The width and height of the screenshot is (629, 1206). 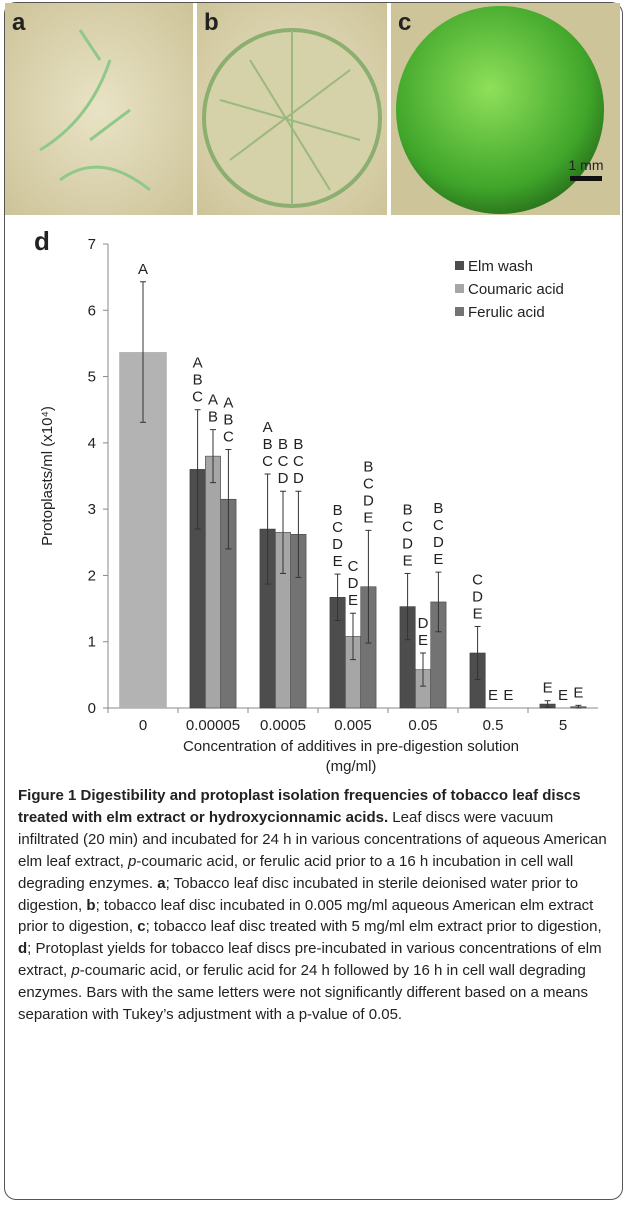 What do you see at coordinates (47, 476) in the screenshot?
I see `y-axis-label: Protoplasts/ml (x10⁴)` at bounding box center [47, 476].